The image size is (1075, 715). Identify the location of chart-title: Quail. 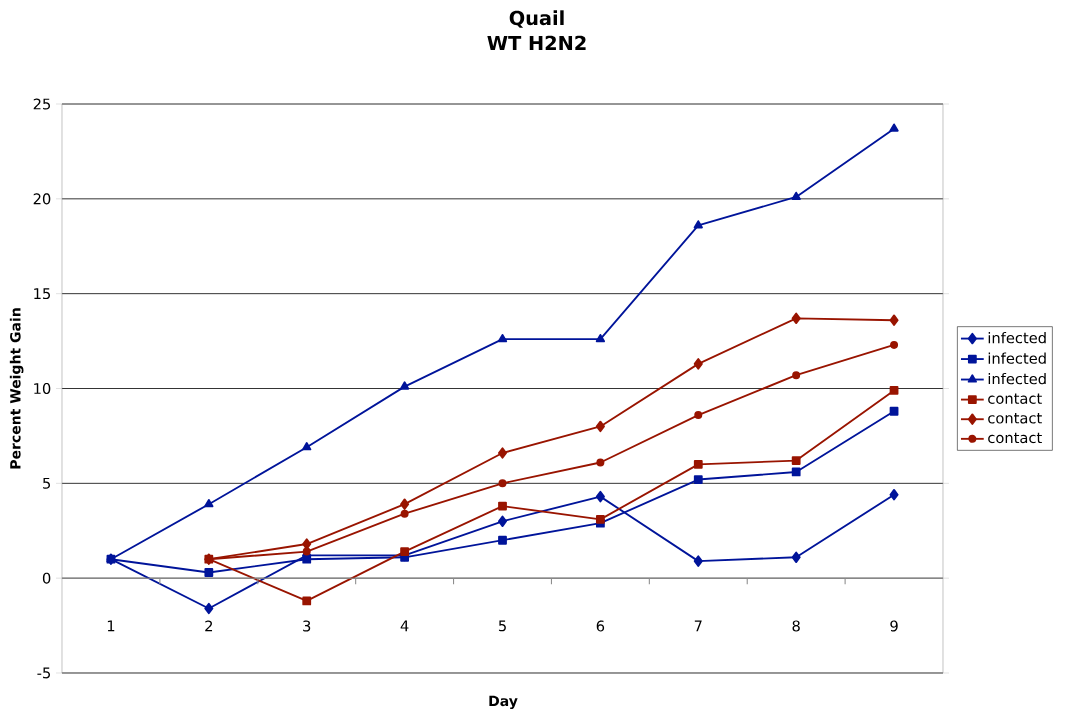
(536, 19).